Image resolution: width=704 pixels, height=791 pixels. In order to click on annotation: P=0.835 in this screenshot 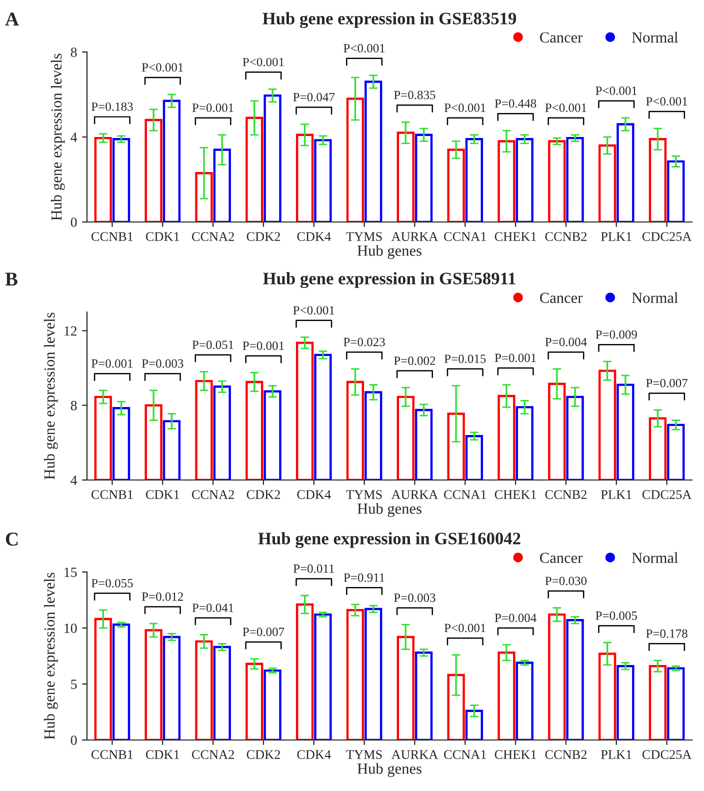, I will do `click(415, 95)`.